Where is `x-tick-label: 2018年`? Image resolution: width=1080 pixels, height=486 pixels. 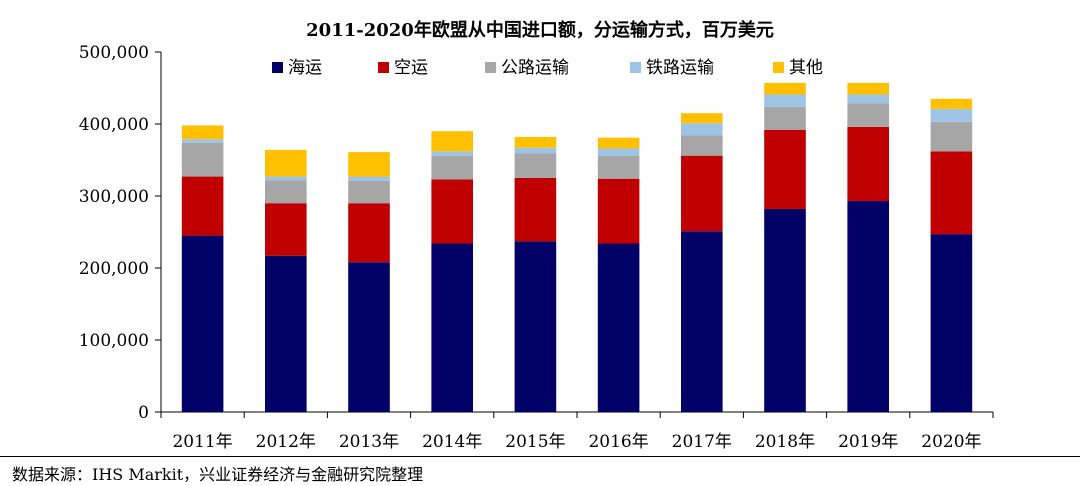
x-tick-label: 2018年 is located at coordinates (785, 442).